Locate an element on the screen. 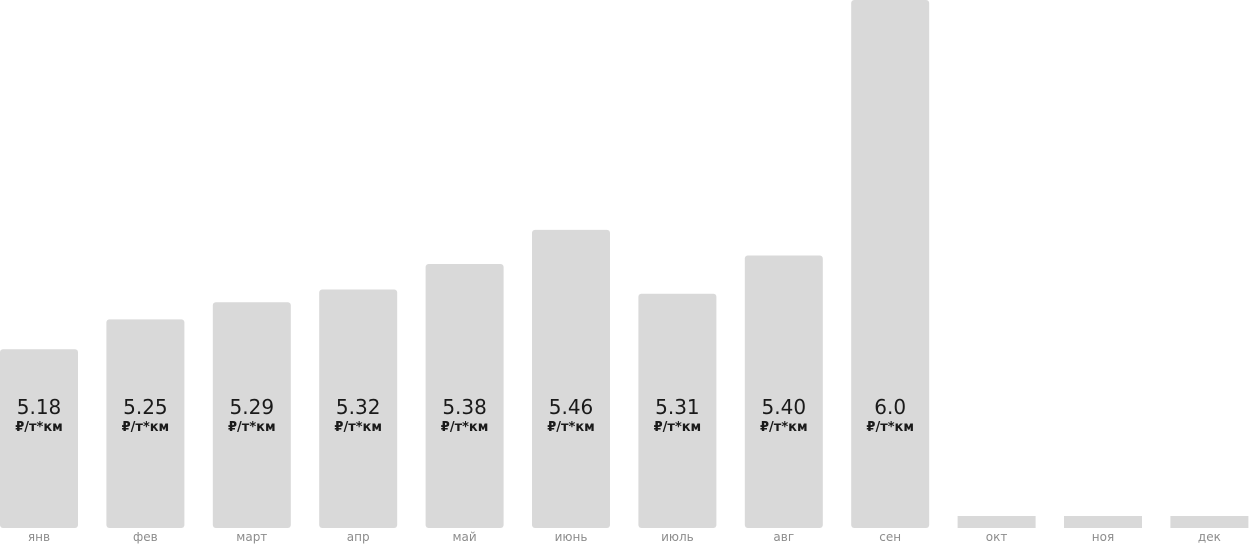 The image size is (1250, 554). x-axis-ticks: янв фев март апр май июнь июль авг сен окт ноя дек is located at coordinates (624, 537).